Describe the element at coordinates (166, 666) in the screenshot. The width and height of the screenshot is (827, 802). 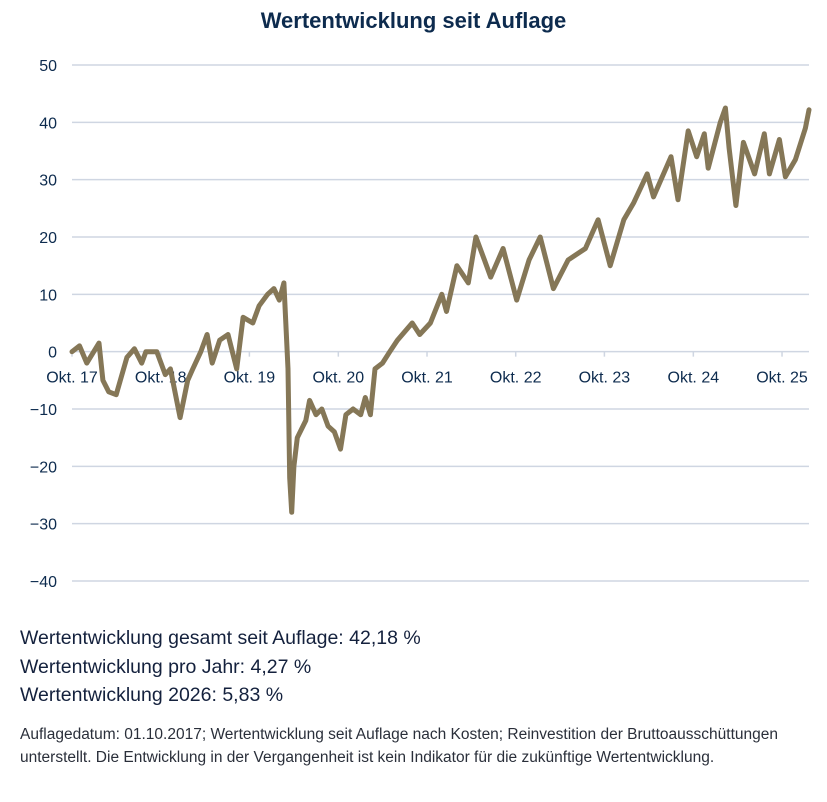
I see `stat-per-year: Wertentwicklung pro Jahr: 4,27 %` at that location.